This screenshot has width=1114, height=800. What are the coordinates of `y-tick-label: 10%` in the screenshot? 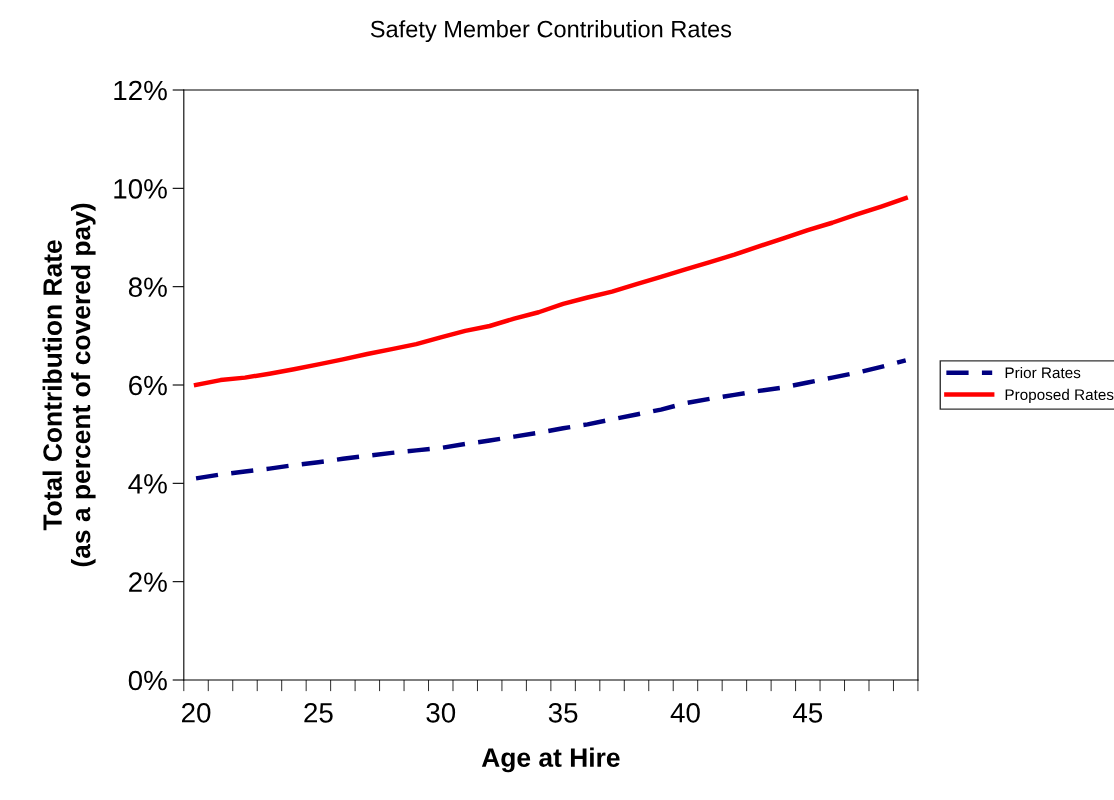 It's located at (140, 189).